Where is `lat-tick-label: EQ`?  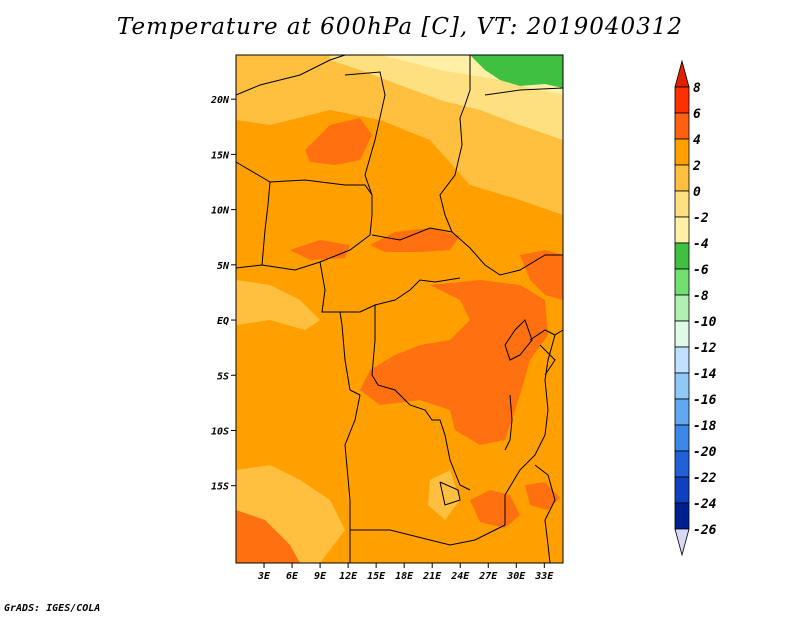
lat-tick-label: EQ is located at coordinates (223, 321).